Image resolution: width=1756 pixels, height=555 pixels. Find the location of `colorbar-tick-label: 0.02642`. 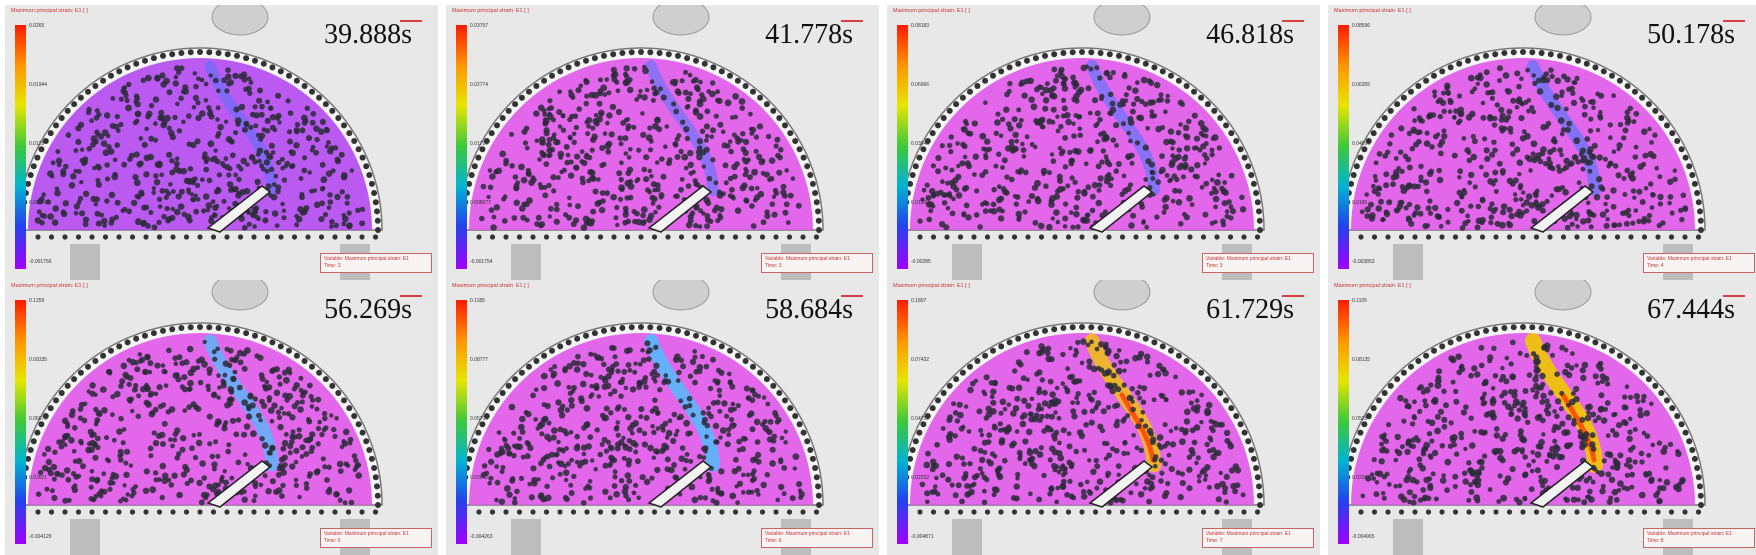

colorbar-tick-label: 0.02642 is located at coordinates (479, 478).